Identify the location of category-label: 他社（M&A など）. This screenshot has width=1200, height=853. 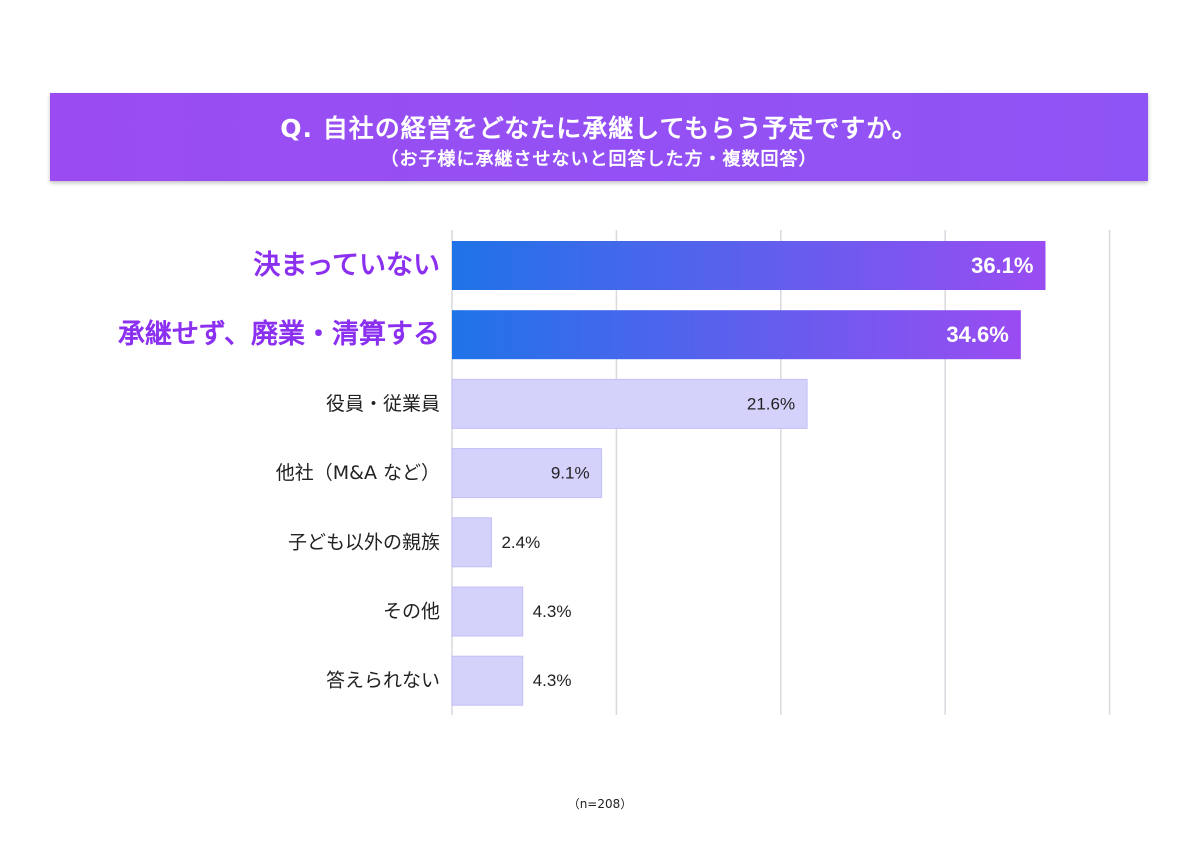
(358, 473).